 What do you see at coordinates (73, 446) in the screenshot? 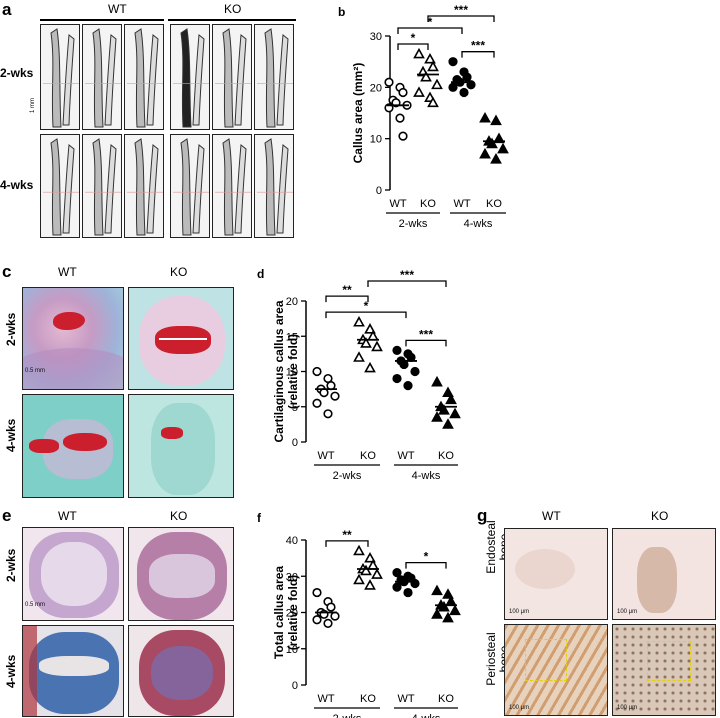
I see `safranin-wt-4wks-image` at bounding box center [73, 446].